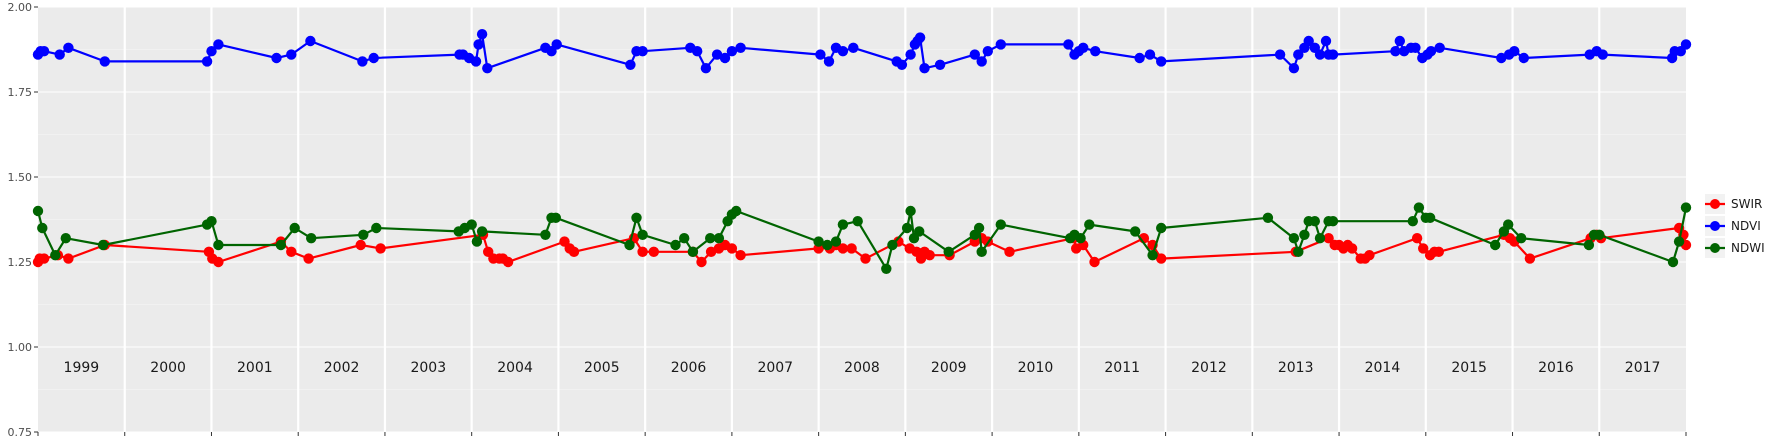 This screenshot has width=1773, height=442. I want to click on year-label: 2009, so click(949, 368).